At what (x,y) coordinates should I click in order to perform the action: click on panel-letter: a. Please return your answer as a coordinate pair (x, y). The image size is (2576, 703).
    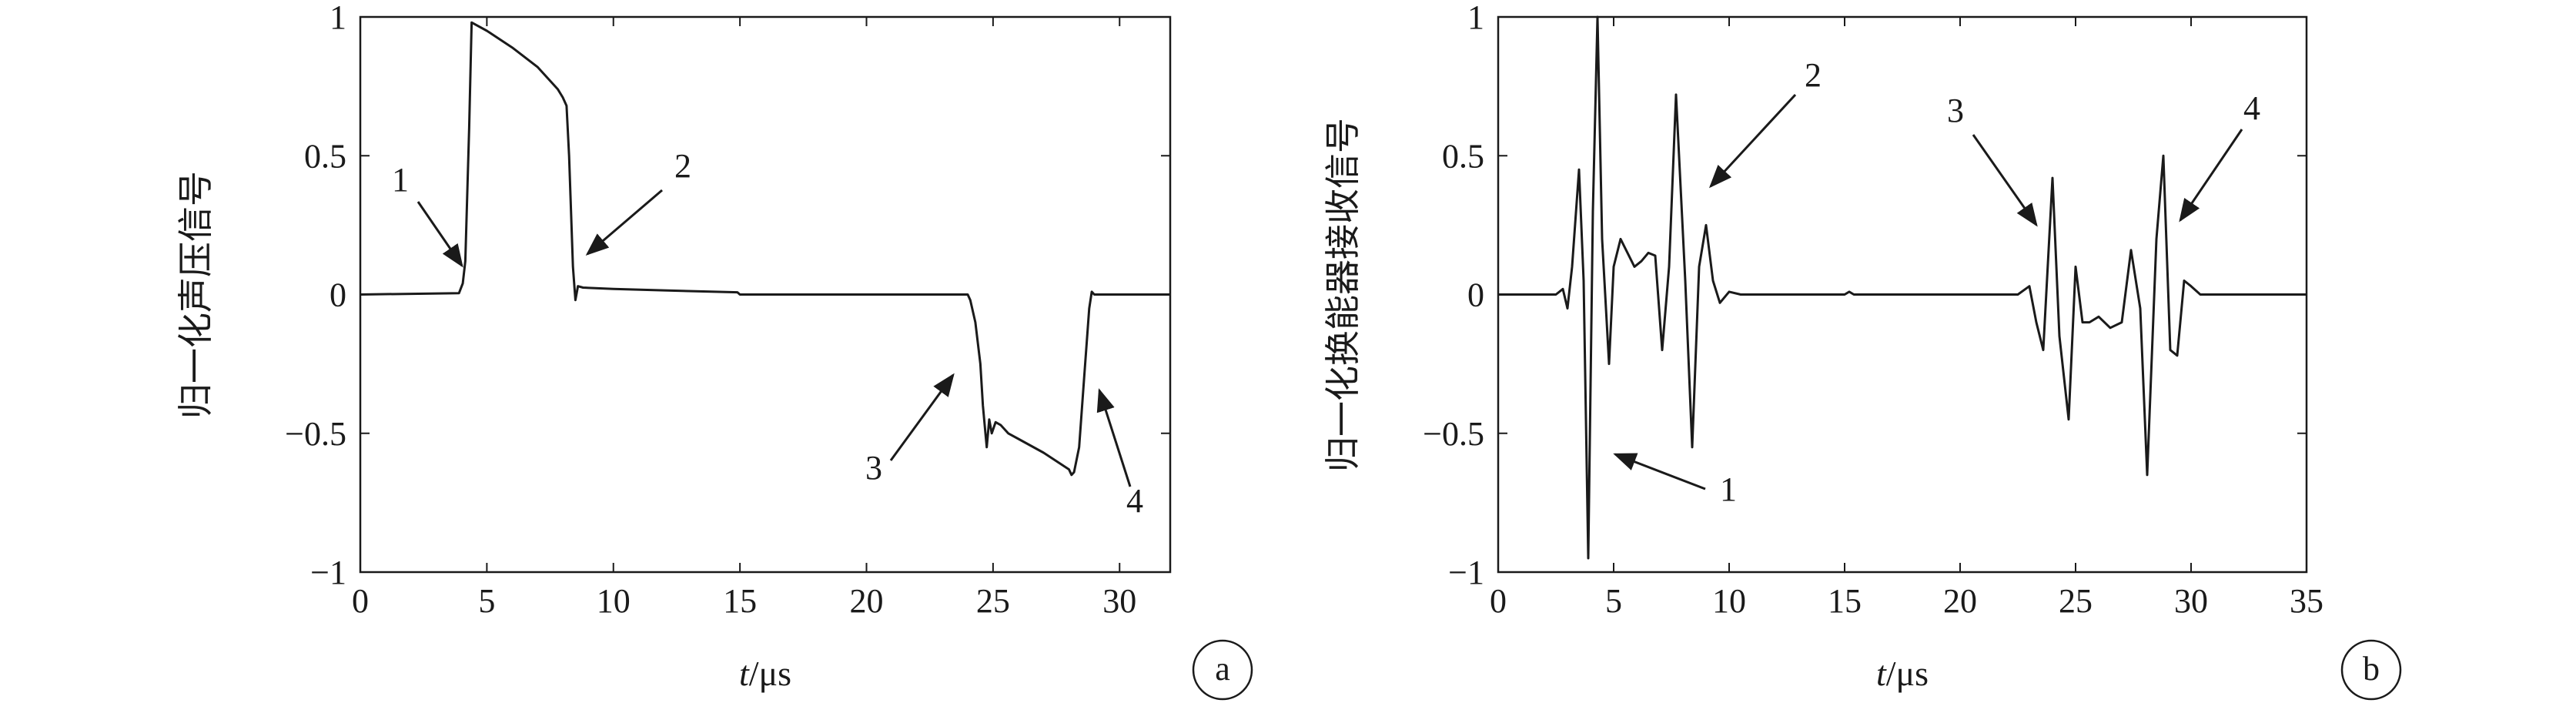
    Looking at the image, I should click on (1222, 669).